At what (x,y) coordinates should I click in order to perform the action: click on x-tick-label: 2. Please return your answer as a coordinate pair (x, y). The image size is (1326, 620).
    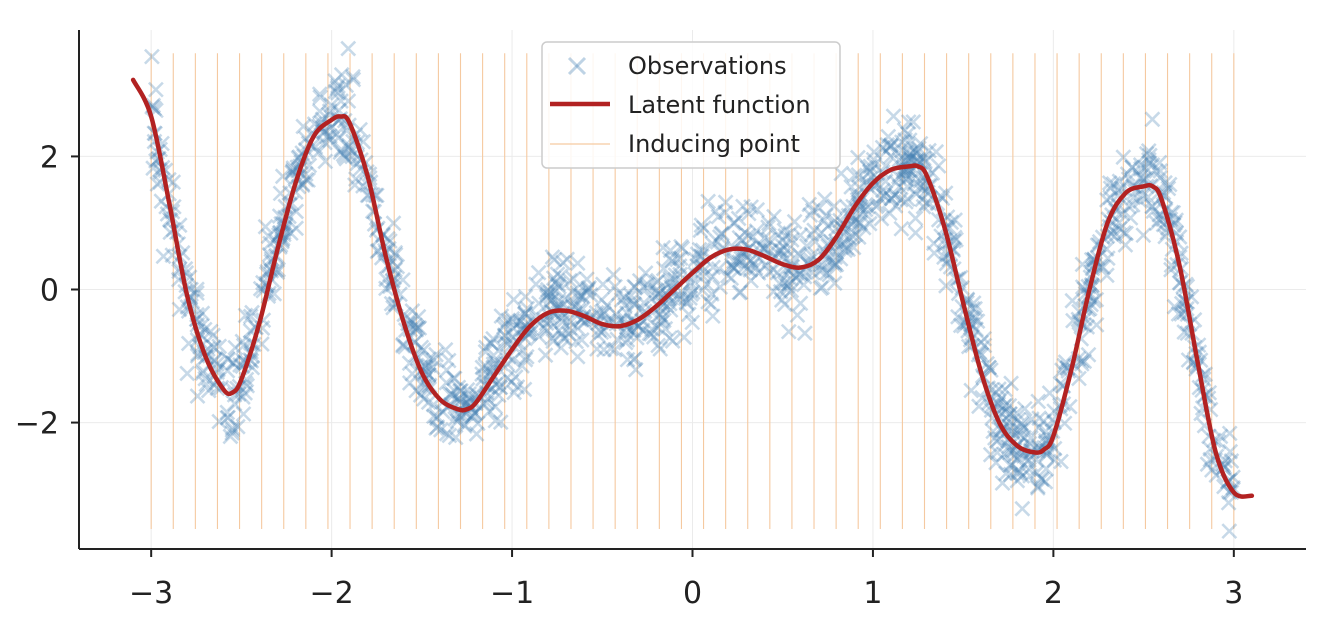
    Looking at the image, I should click on (1053, 593).